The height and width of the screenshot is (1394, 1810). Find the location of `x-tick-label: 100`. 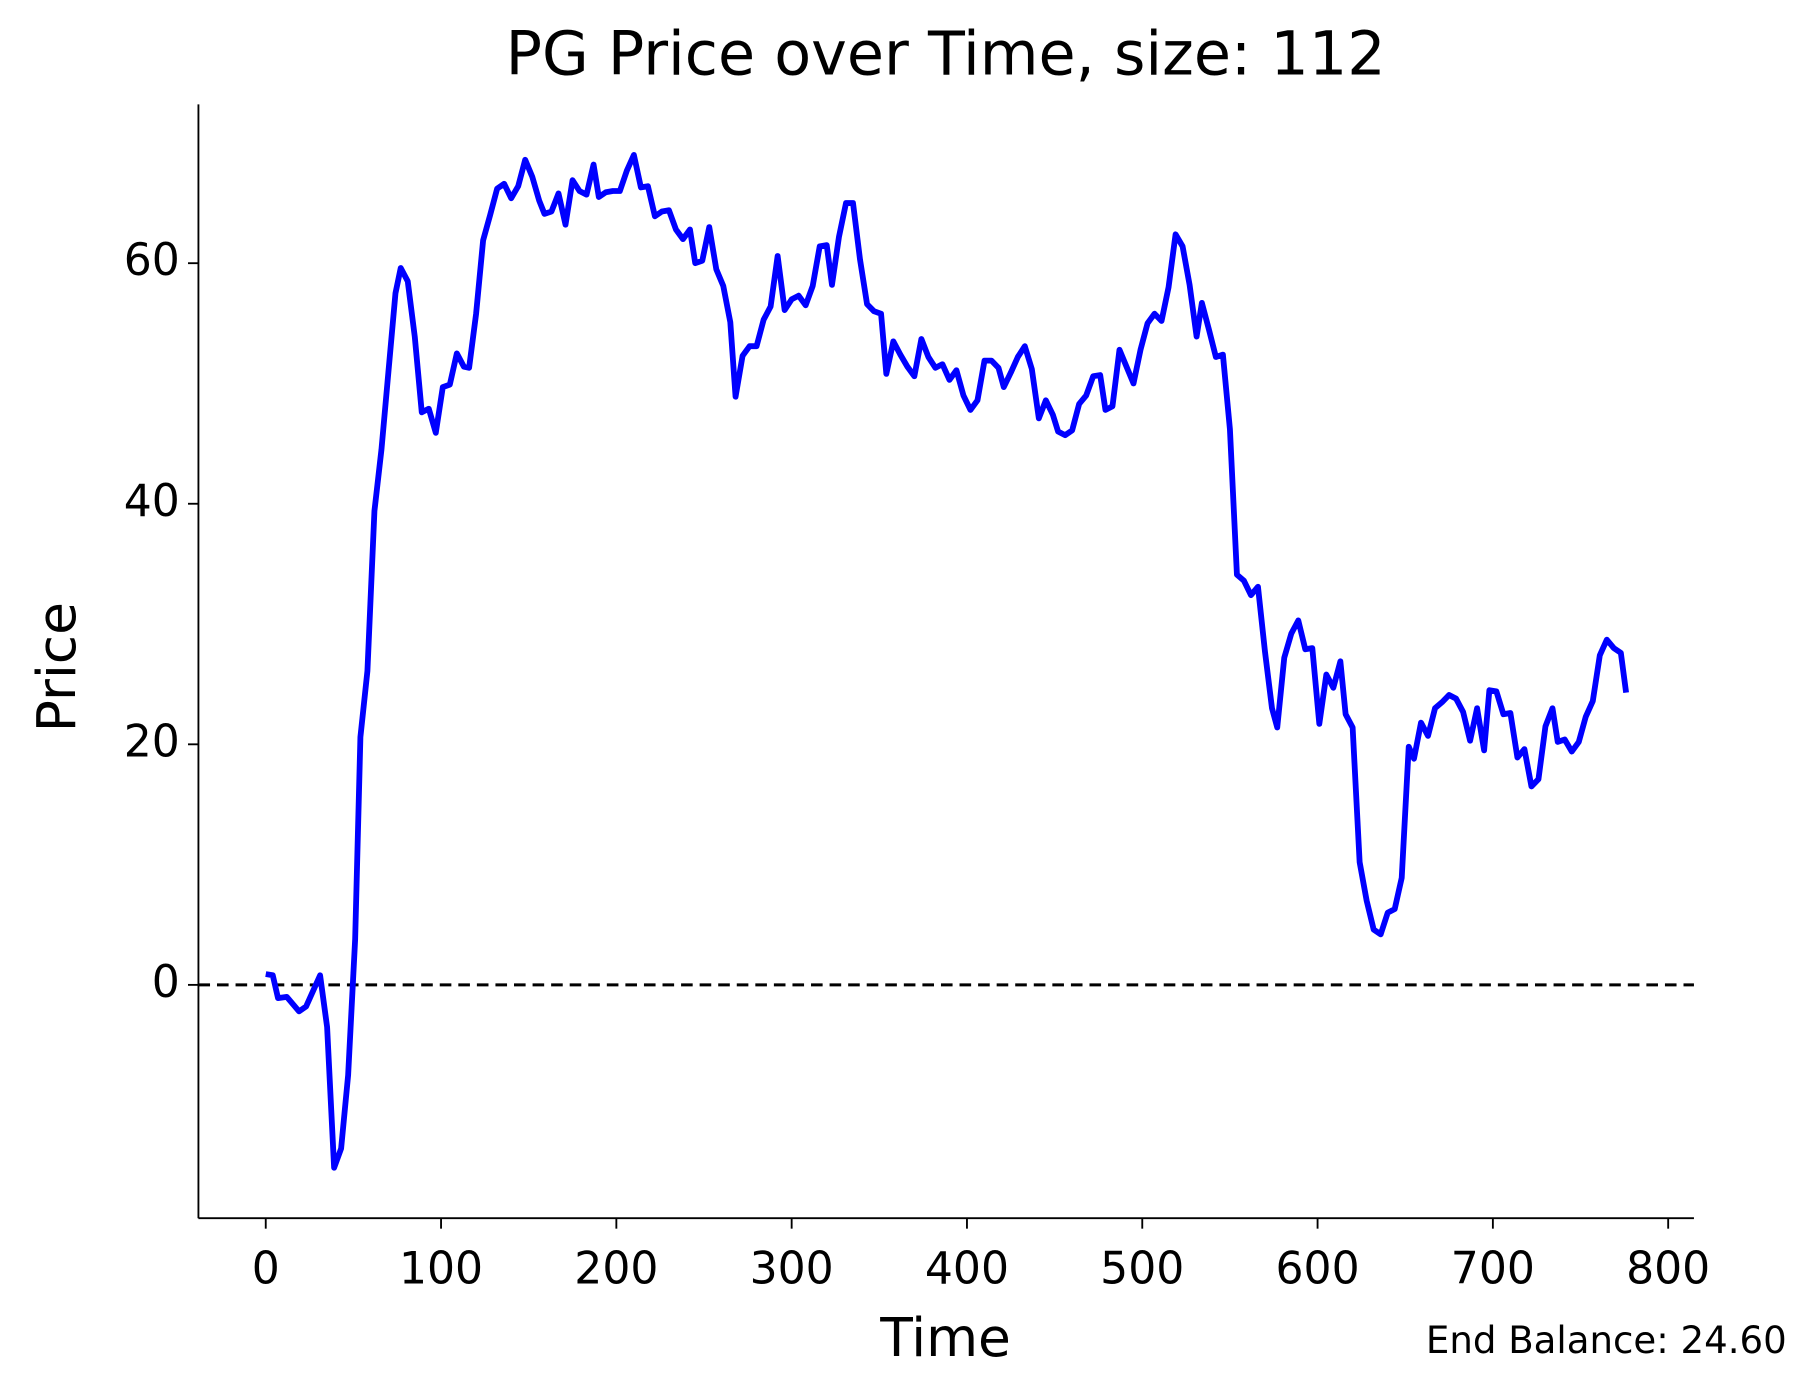

x-tick-label: 100 is located at coordinates (441, 1269).